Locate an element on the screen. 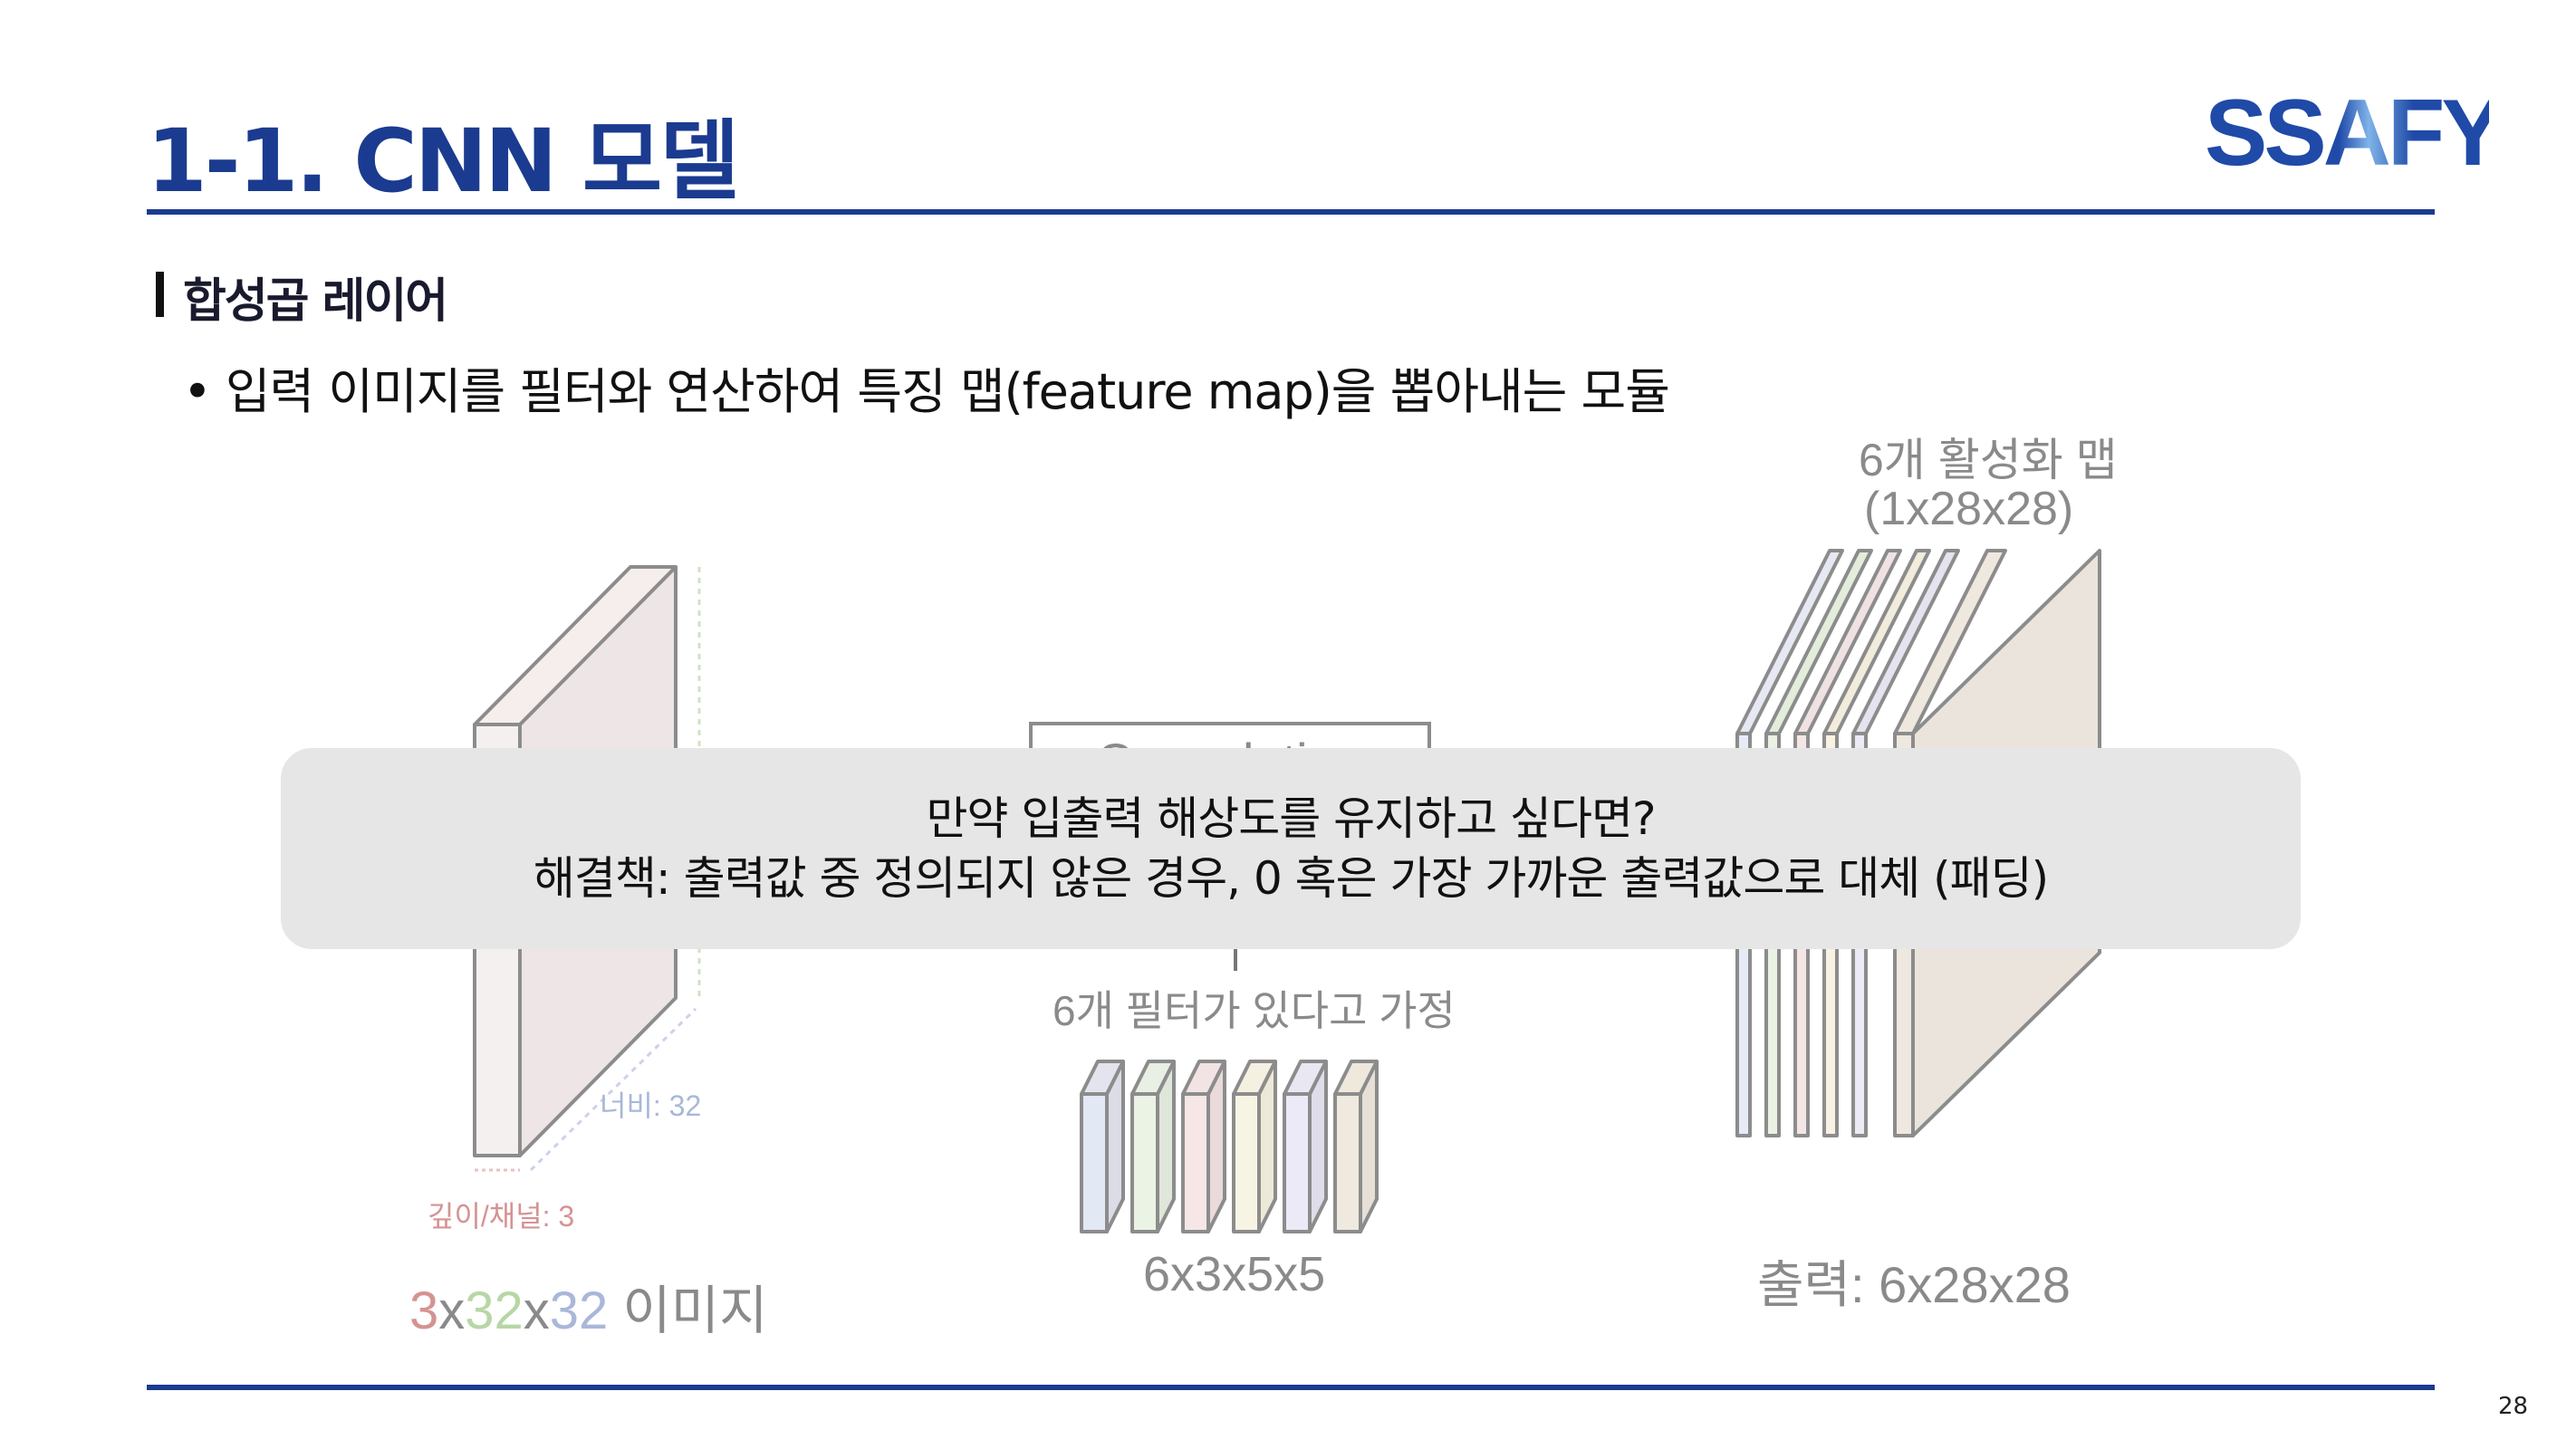  page-number: 28 is located at coordinates (2513, 1406).